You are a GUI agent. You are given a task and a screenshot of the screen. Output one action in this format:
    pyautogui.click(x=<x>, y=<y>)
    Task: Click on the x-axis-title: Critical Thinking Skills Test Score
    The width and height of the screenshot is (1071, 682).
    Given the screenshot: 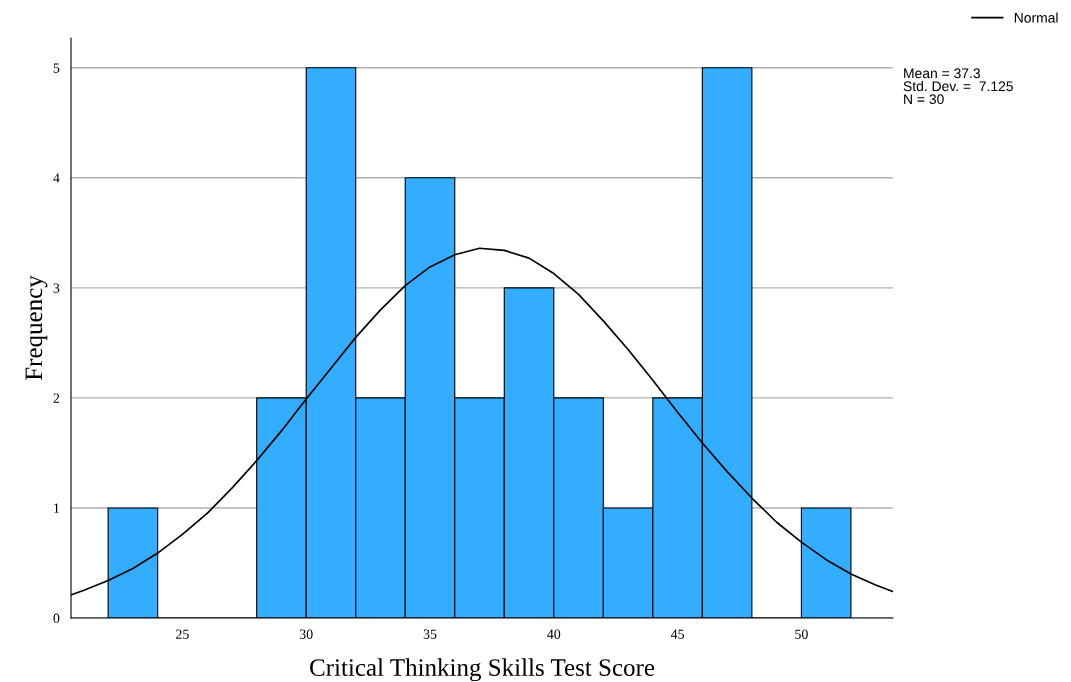 What is the action you would take?
    pyautogui.click(x=482, y=670)
    